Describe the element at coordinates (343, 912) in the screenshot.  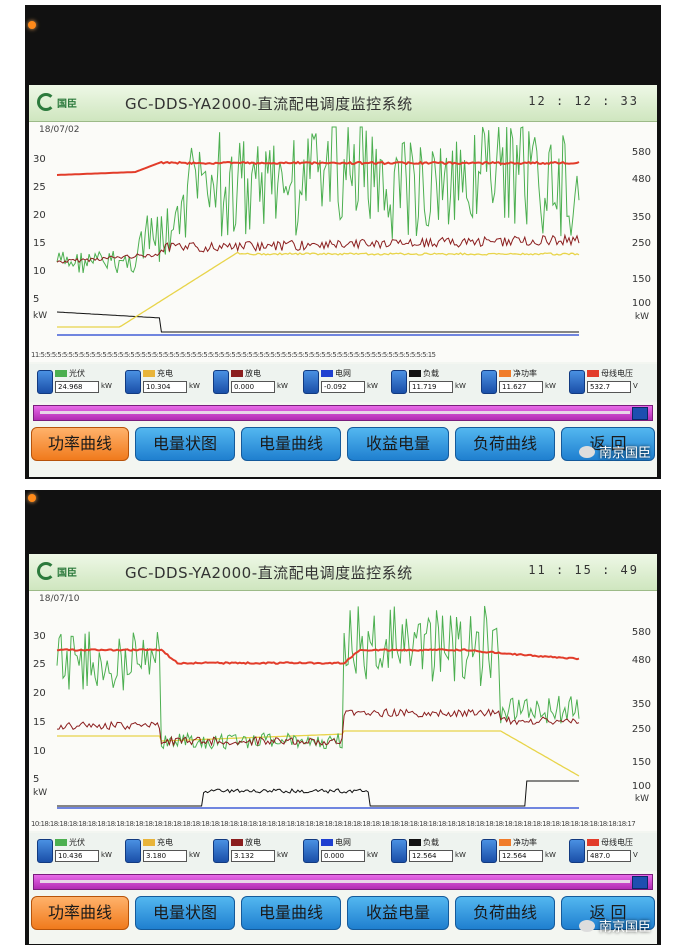
I see `nav-bar: 功率曲线 电量状图 电量曲线 收益电量 负荷曲线 返 回` at that location.